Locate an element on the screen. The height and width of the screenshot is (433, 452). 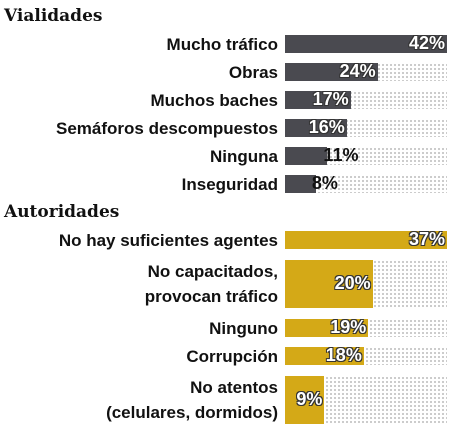
category-label: Ninguna is located at coordinates (244, 156).